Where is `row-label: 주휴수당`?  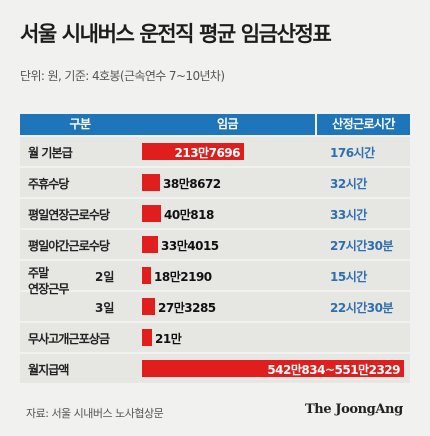
row-label: 주휴수당 is located at coordinates (48, 184).